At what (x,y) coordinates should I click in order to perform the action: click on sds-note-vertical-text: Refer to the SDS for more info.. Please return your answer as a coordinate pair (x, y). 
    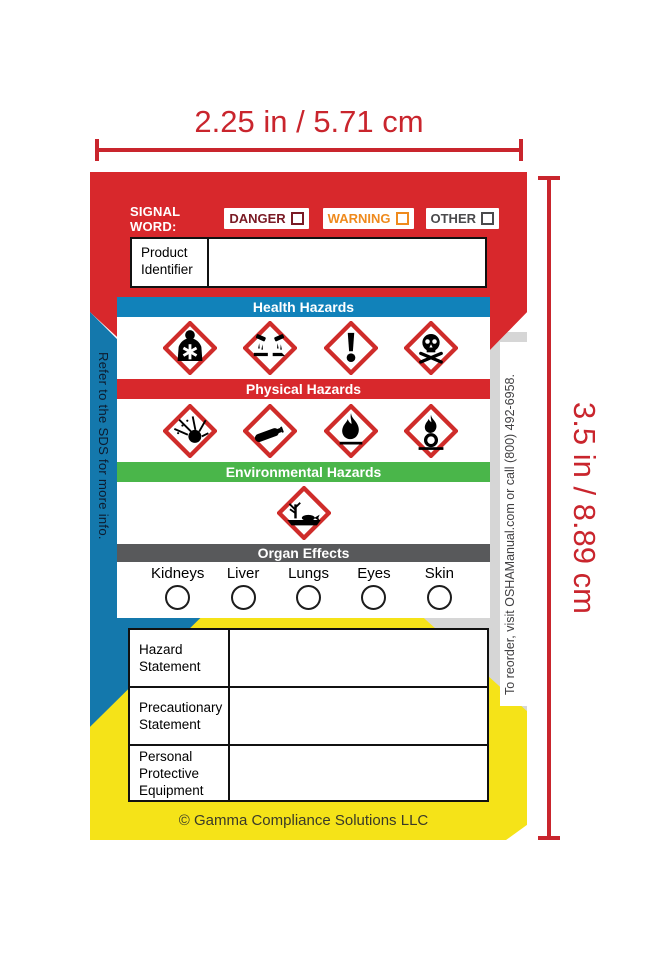
    Looking at the image, I should click on (103, 446).